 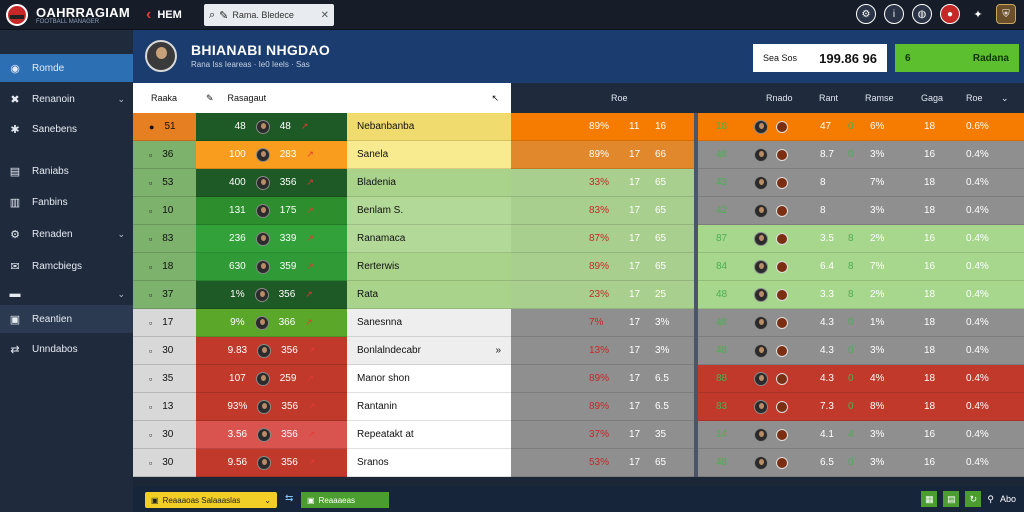 What do you see at coordinates (829, 98) in the screenshot?
I see `col-c3: Rant` at bounding box center [829, 98].